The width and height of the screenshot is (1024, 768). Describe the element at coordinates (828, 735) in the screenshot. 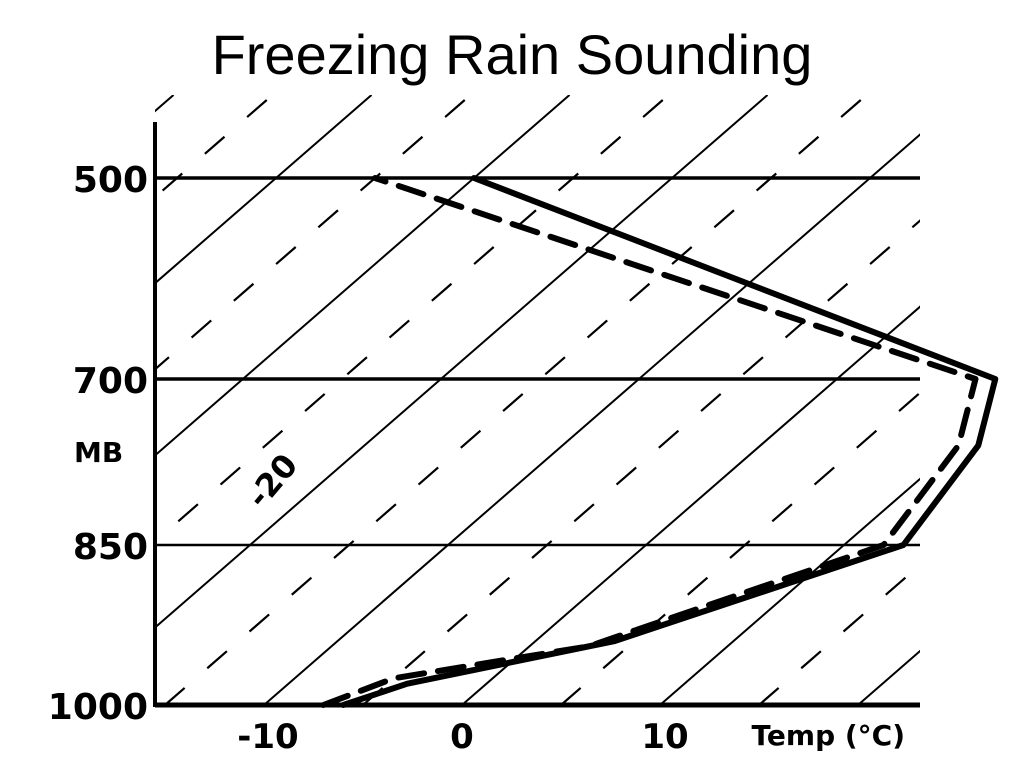

I see `x-axis-title: Temp (°C)` at that location.